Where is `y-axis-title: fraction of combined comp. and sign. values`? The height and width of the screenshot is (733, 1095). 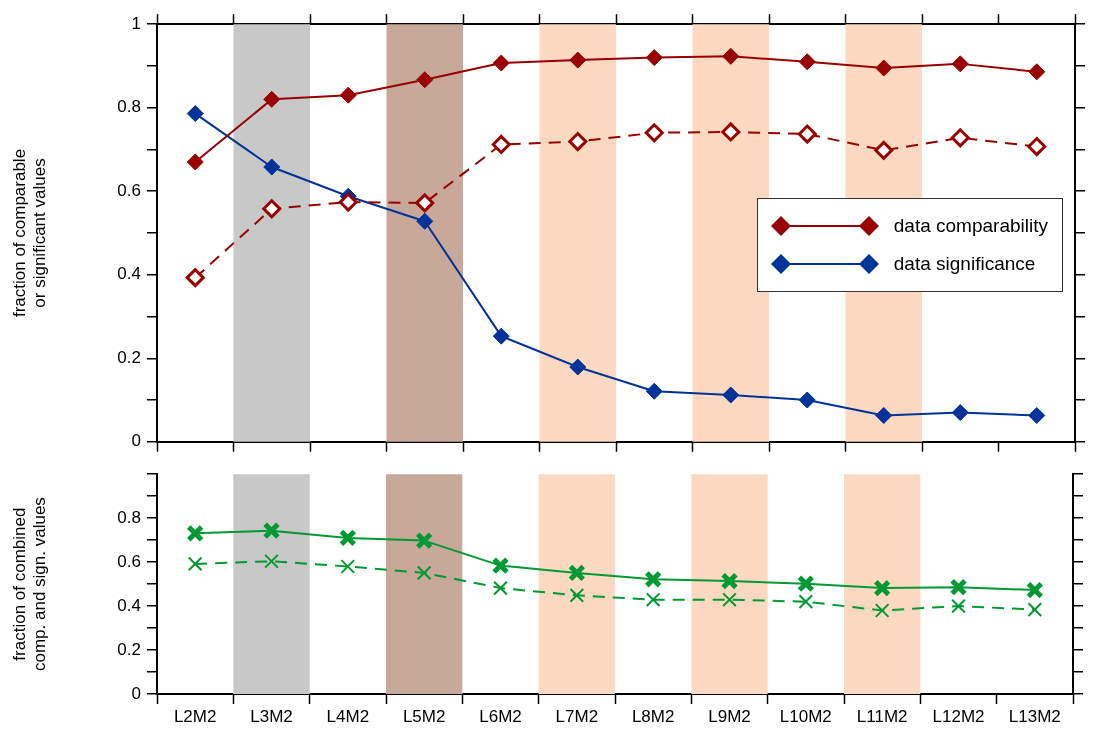 y-axis-title: fraction of combined comp. and sign. values is located at coordinates (29, 584).